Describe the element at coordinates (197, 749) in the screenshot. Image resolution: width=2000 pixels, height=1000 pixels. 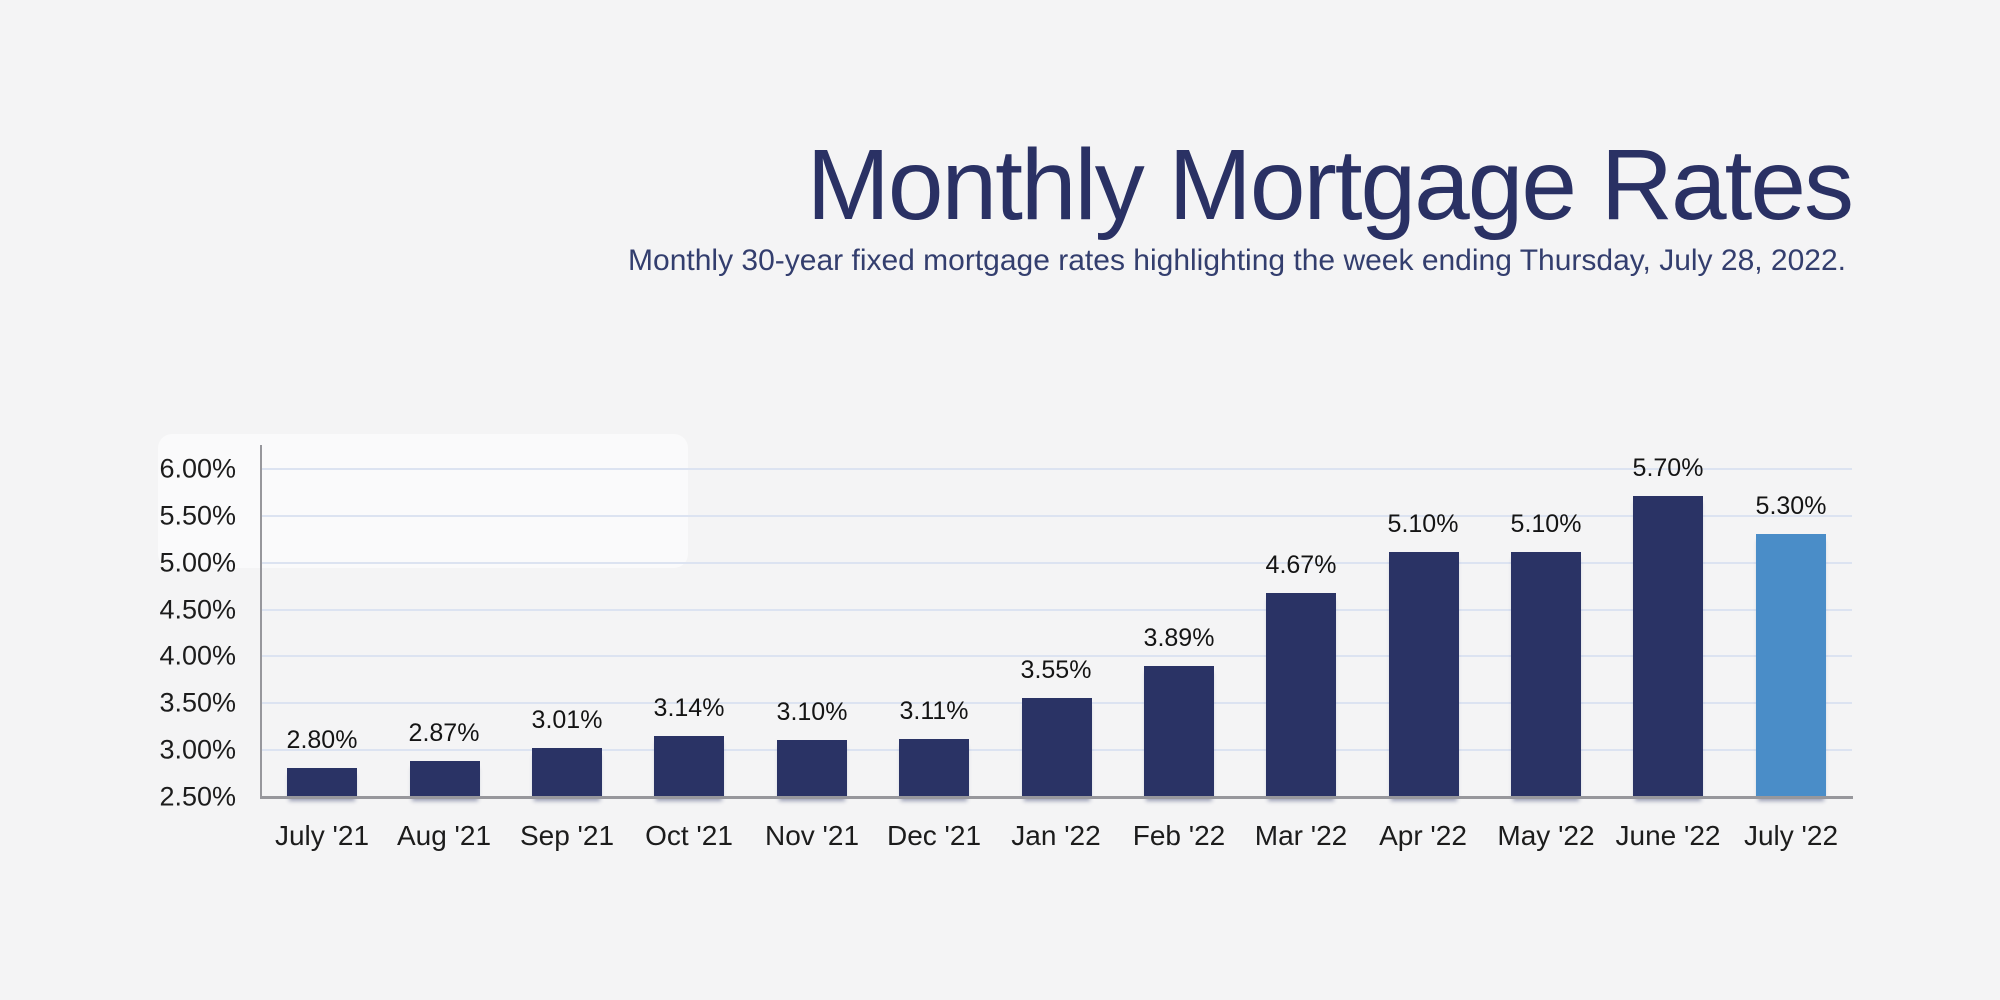
I see `y-tick-label: 3.00%` at that location.